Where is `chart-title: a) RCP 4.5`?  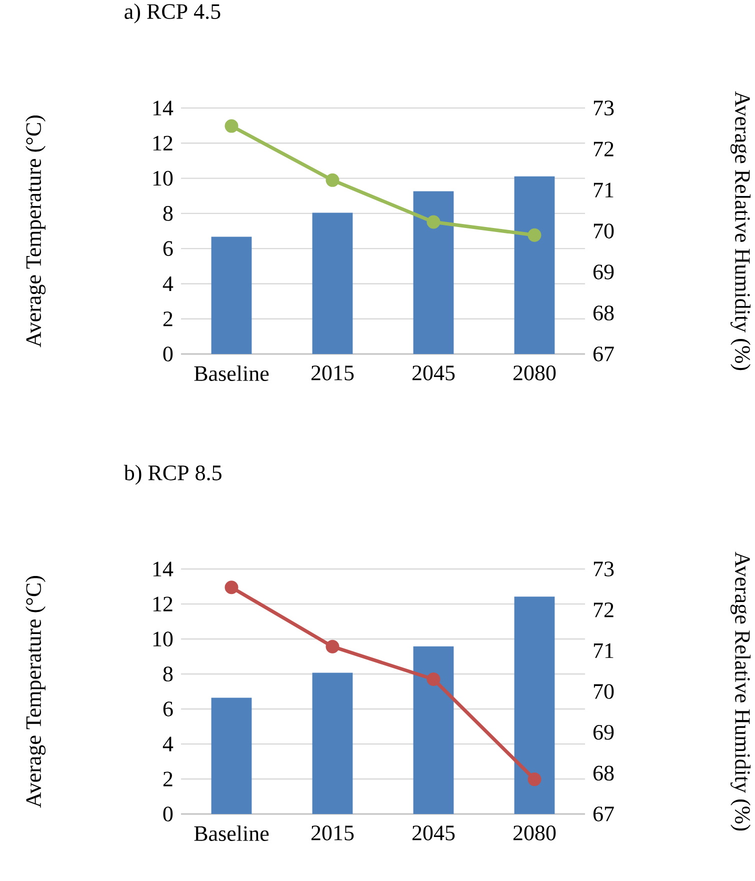
chart-title: a) RCP 4.5 is located at coordinates (172, 13).